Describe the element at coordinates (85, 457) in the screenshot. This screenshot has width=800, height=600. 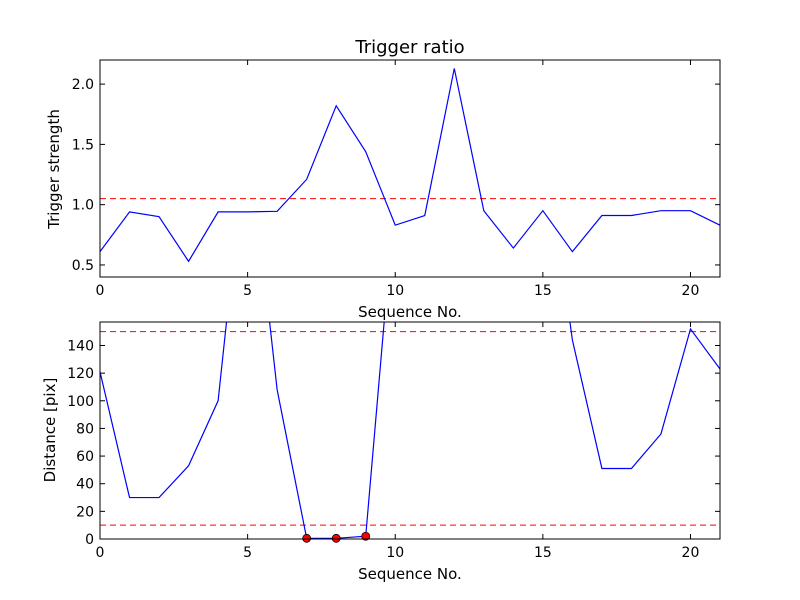
I see `y-tick-label: 60` at that location.